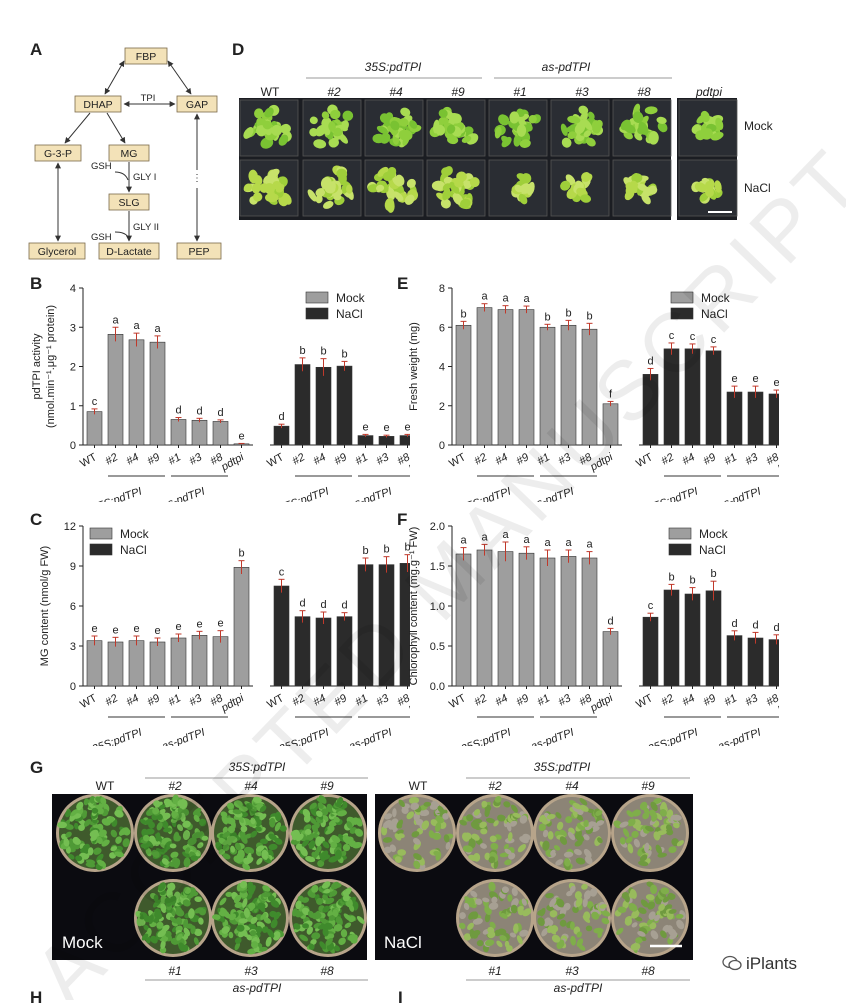 The image size is (846, 1008). Describe the element at coordinates (547, 543) in the screenshot. I see `significance-letter: a` at that location.